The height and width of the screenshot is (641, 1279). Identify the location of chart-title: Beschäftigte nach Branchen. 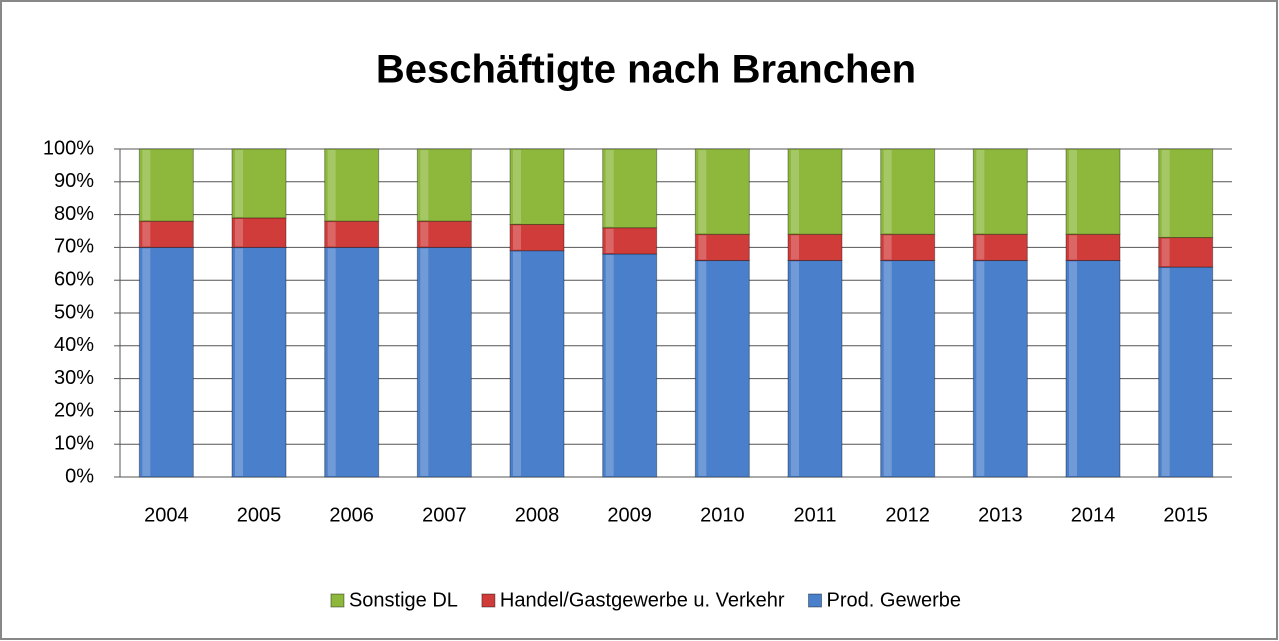
(646, 70).